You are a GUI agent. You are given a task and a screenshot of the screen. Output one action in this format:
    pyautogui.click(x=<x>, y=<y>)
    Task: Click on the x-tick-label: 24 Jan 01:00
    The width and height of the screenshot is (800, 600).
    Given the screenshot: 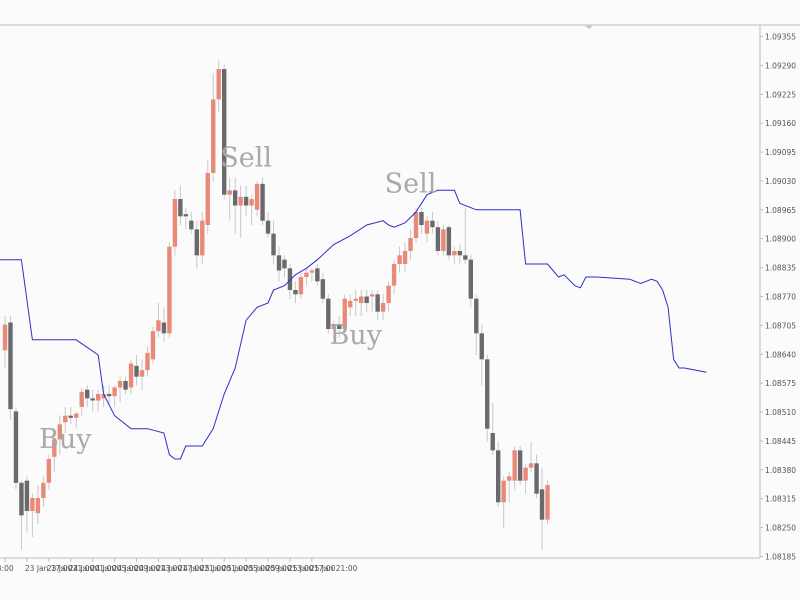 What is the action you would take?
    pyautogui.click(x=93, y=568)
    